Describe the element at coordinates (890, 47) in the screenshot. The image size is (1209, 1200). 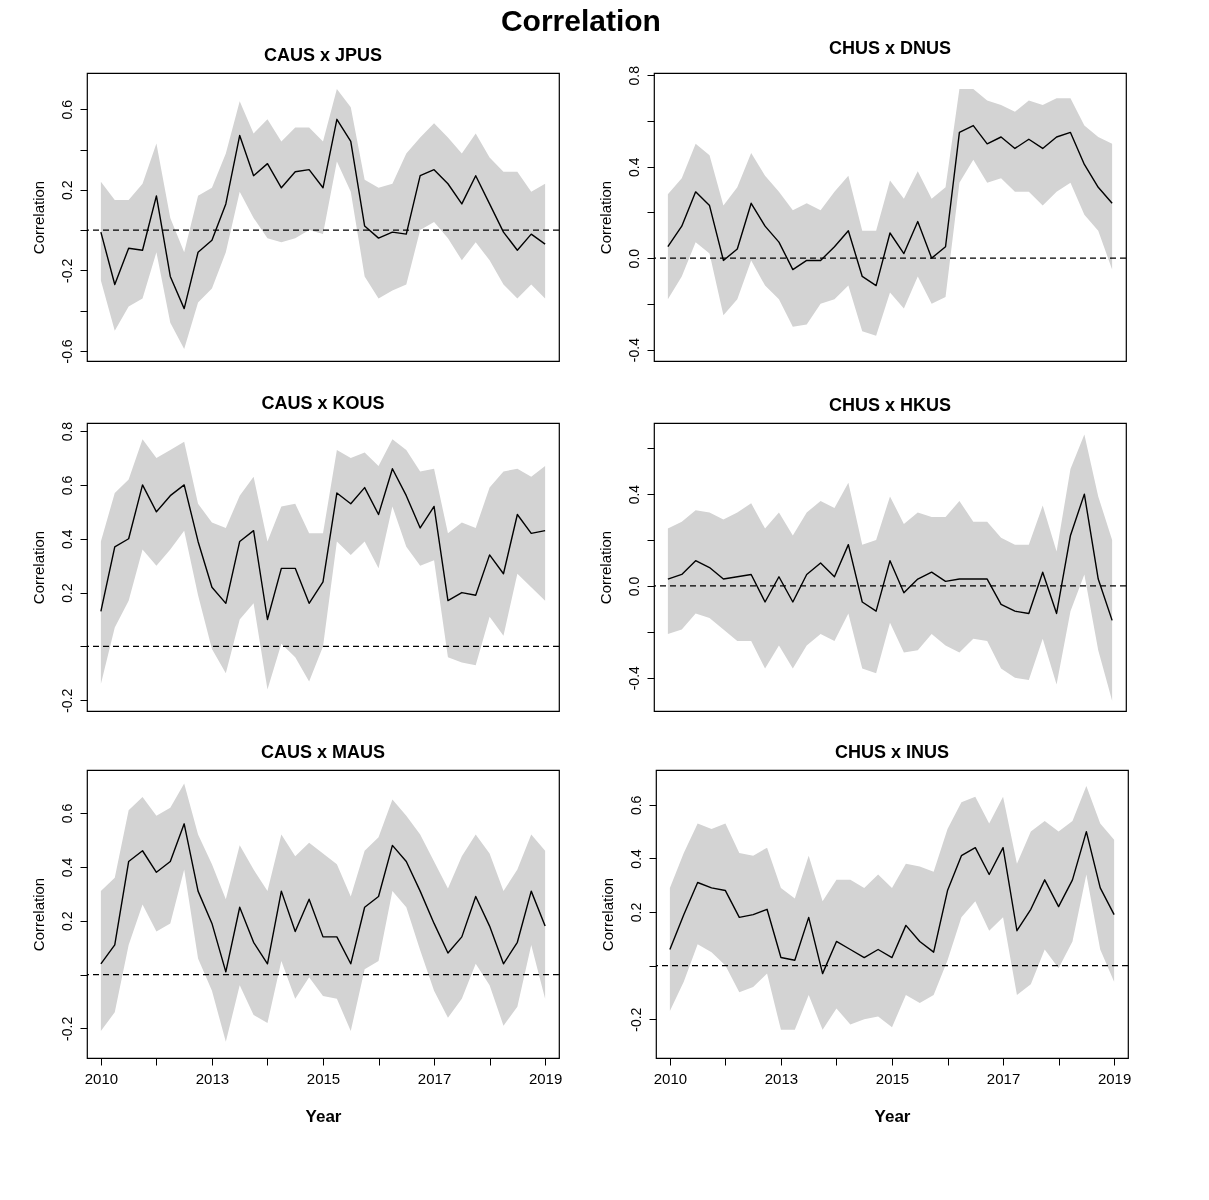
I see `chart-title: CHUS x DNUS` at that location.